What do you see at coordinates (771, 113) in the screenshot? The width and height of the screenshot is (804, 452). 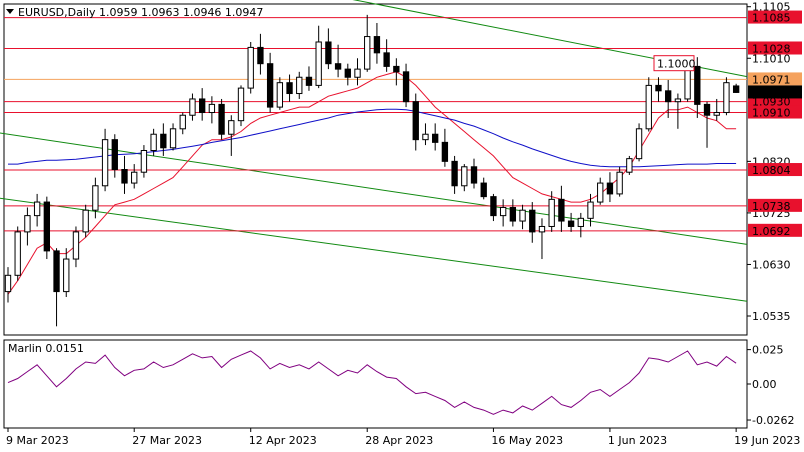 I see `level-label: 1.0910` at bounding box center [771, 113].